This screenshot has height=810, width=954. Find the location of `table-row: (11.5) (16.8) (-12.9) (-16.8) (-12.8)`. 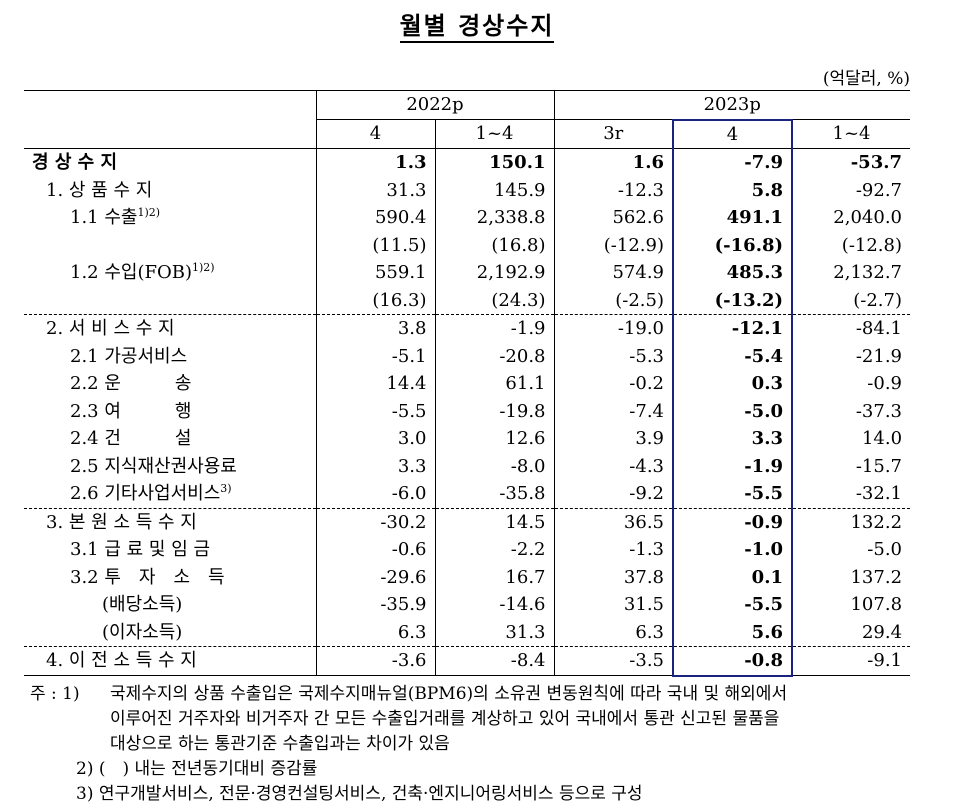

table-row: (11.5) (16.8) (-12.9) (-16.8) (-12.8) is located at coordinates (467, 245).